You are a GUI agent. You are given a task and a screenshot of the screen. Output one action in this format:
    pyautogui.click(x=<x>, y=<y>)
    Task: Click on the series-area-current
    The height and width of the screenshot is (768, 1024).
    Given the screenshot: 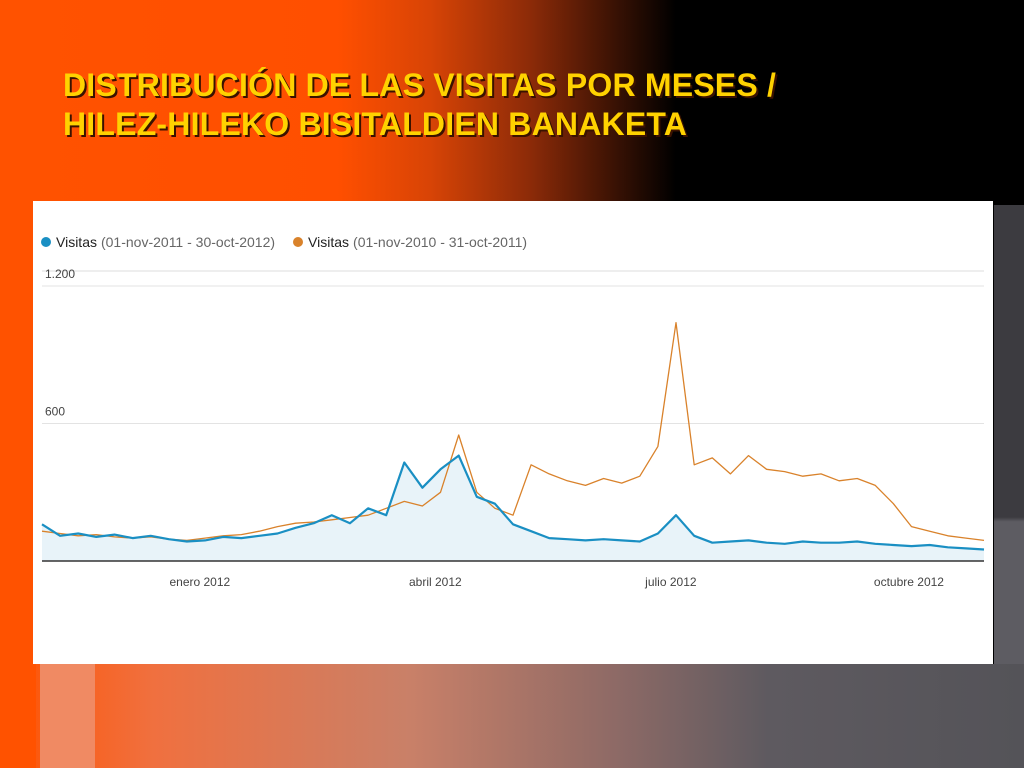 What is the action you would take?
    pyautogui.click(x=513, y=508)
    